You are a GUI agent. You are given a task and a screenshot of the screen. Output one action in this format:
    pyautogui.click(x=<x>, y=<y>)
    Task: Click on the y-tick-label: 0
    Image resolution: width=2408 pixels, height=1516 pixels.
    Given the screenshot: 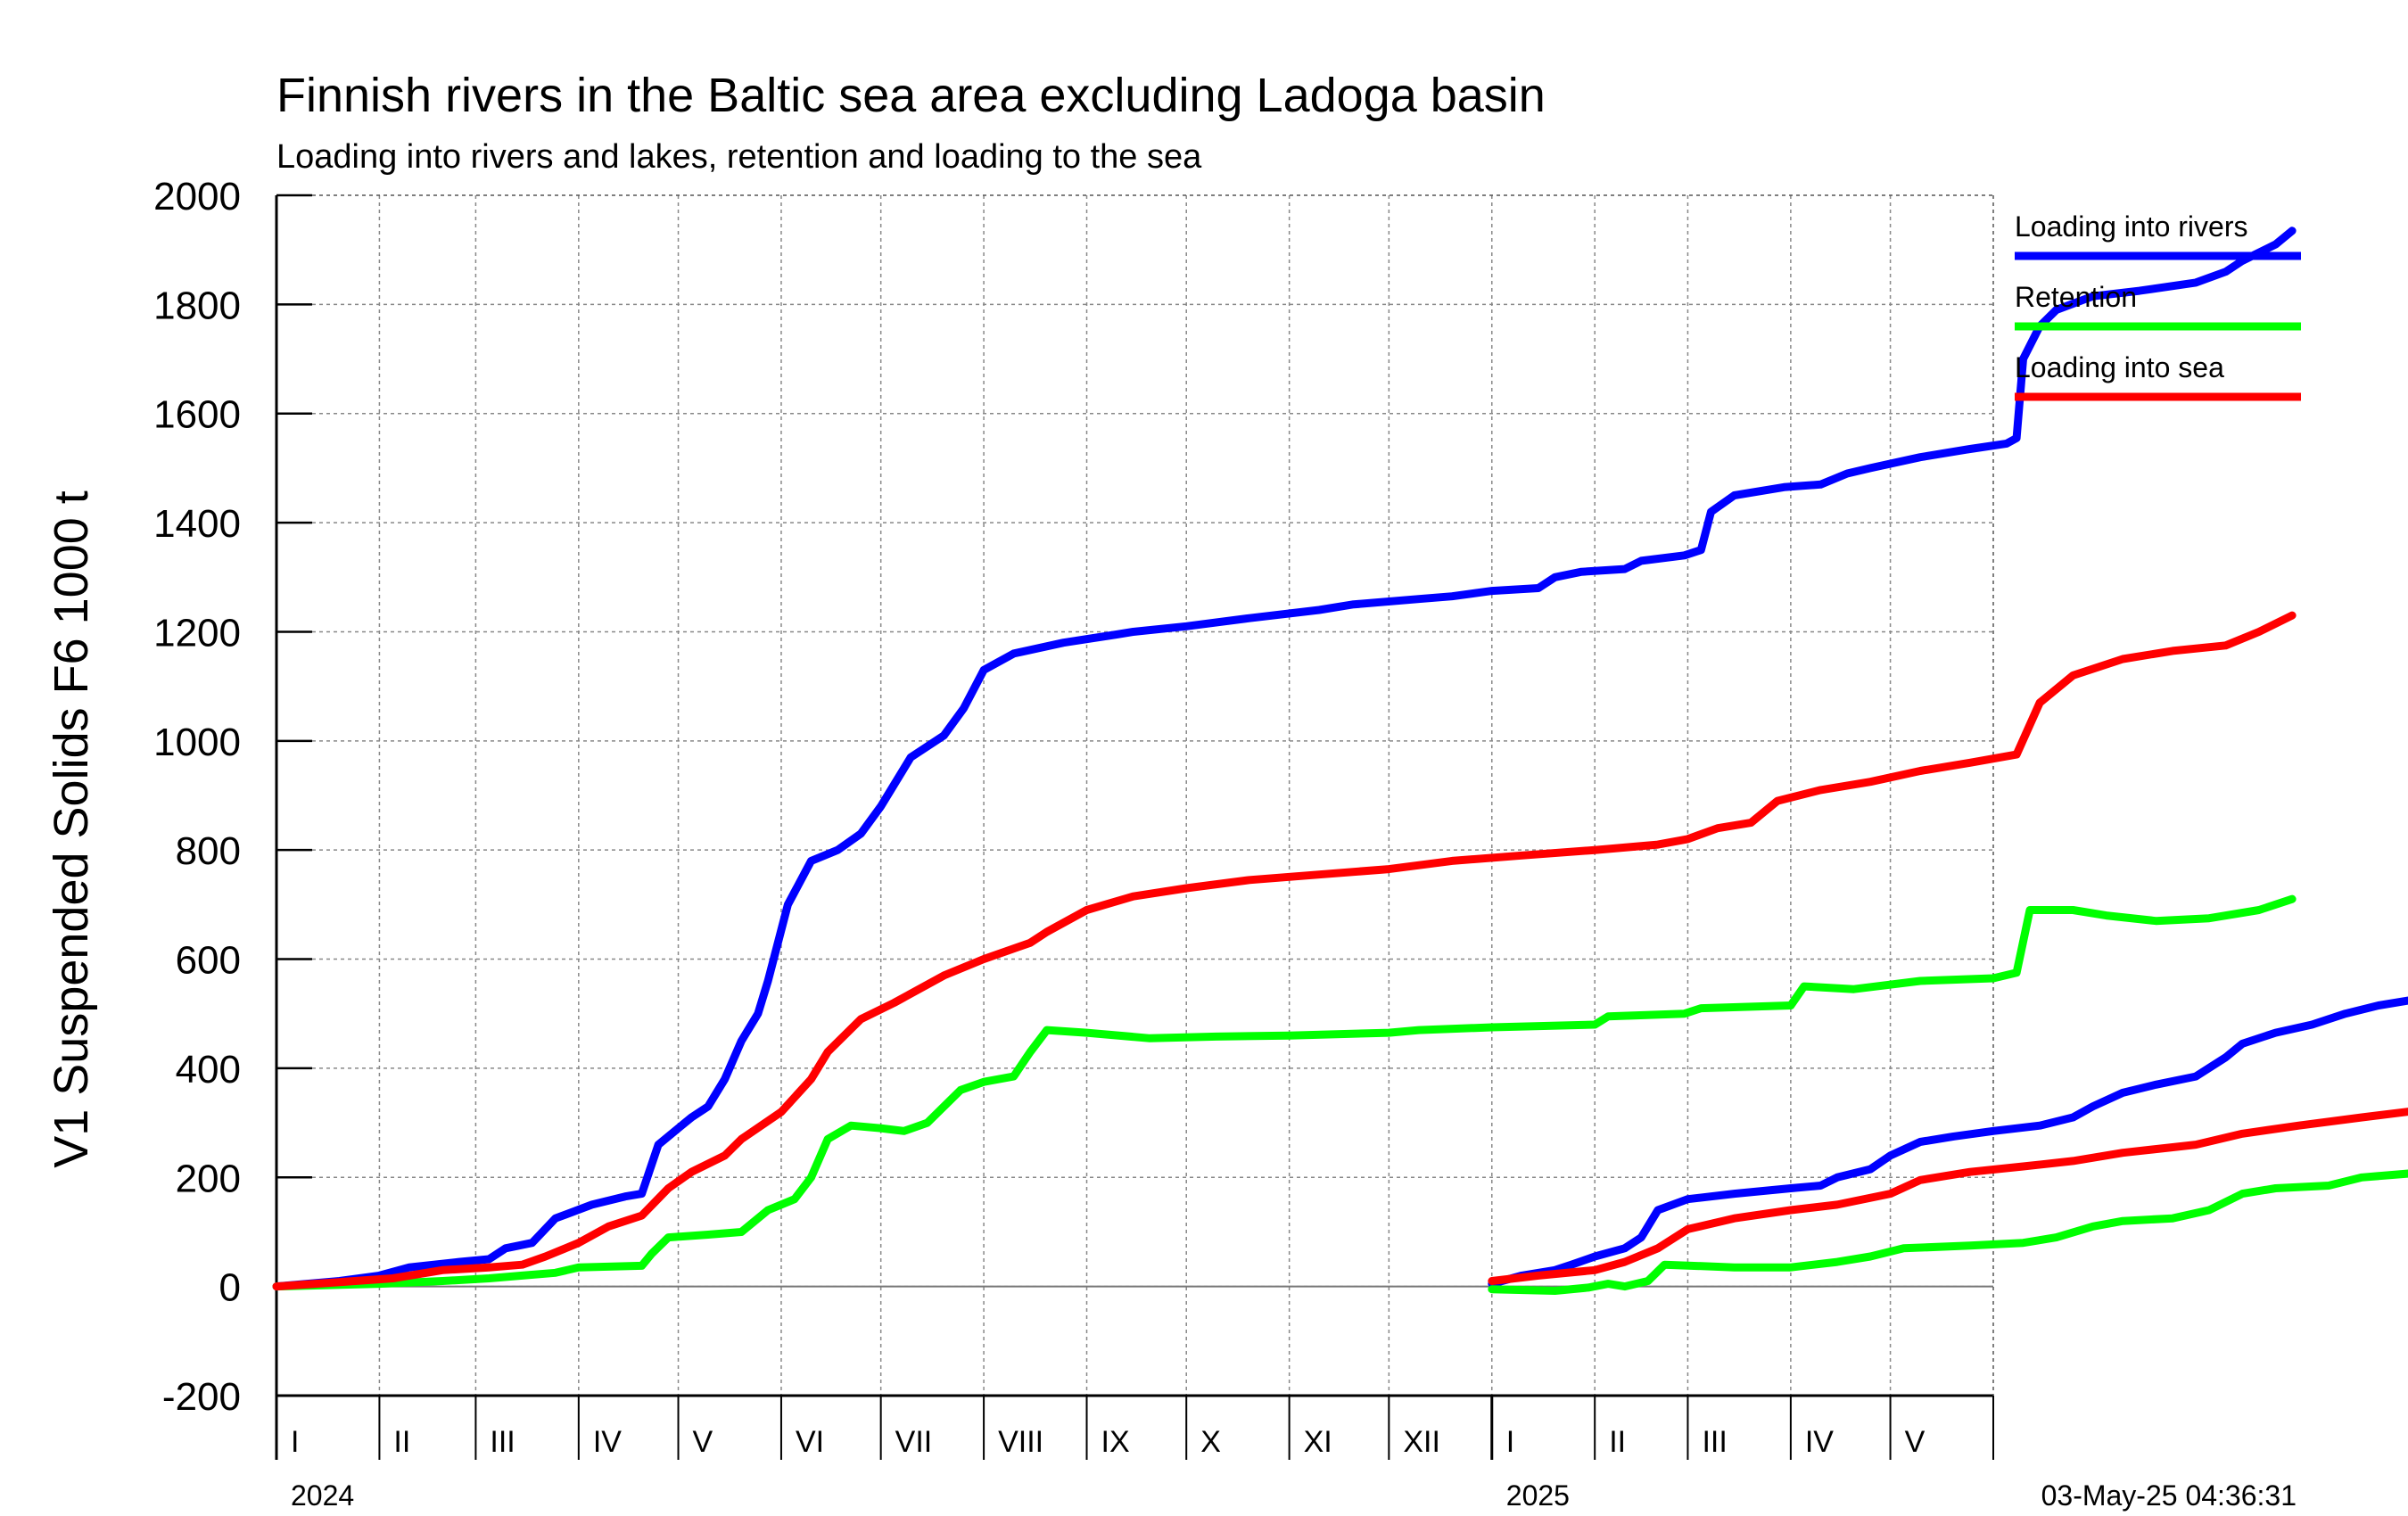 What is the action you would take?
    pyautogui.click(x=230, y=1288)
    